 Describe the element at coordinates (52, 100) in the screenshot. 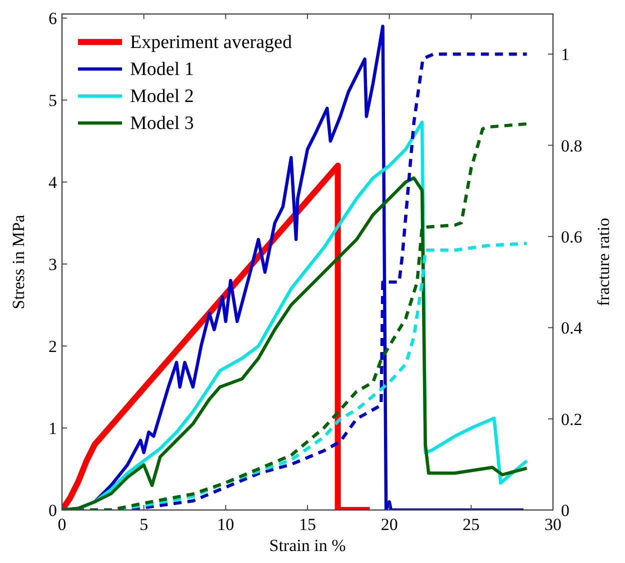

I see `y-tick-label: 5` at that location.